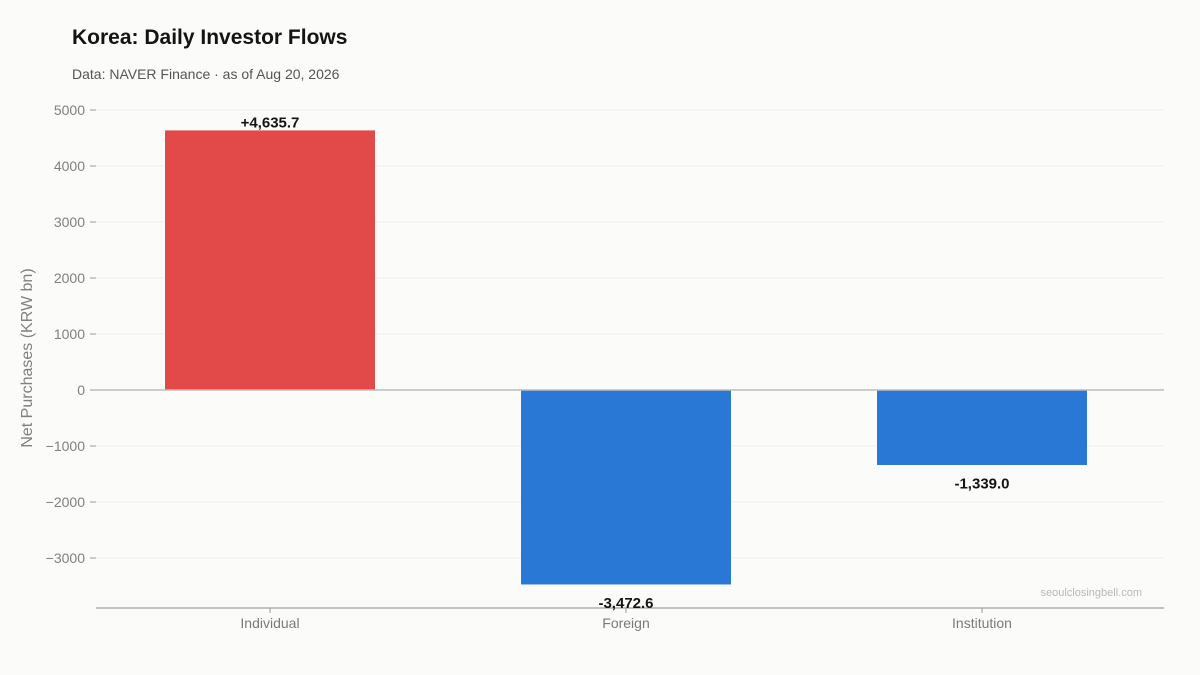  What do you see at coordinates (206, 74) in the screenshot?
I see `chart-subtitle: Data: NAVER Finance · as of Aug 20, 2026` at bounding box center [206, 74].